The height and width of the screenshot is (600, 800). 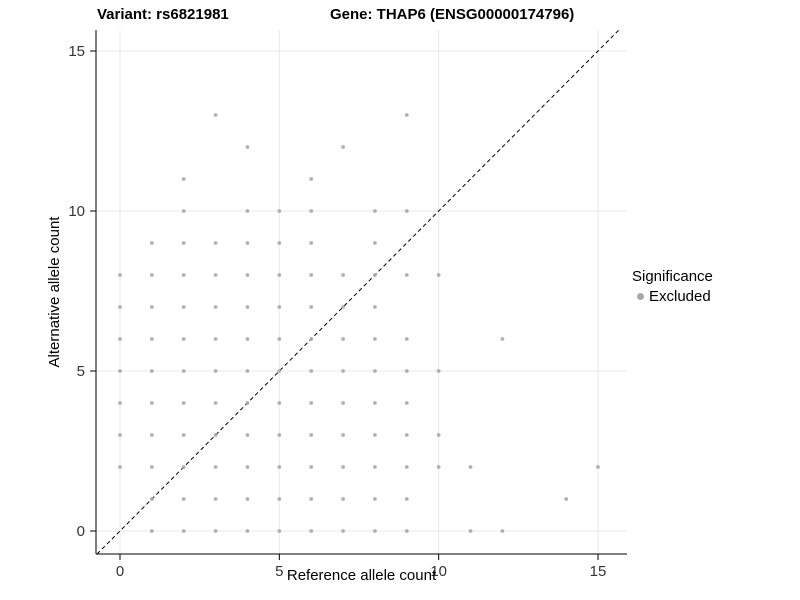 What do you see at coordinates (120, 571) in the screenshot?
I see `x-tick-label: 0` at bounding box center [120, 571].